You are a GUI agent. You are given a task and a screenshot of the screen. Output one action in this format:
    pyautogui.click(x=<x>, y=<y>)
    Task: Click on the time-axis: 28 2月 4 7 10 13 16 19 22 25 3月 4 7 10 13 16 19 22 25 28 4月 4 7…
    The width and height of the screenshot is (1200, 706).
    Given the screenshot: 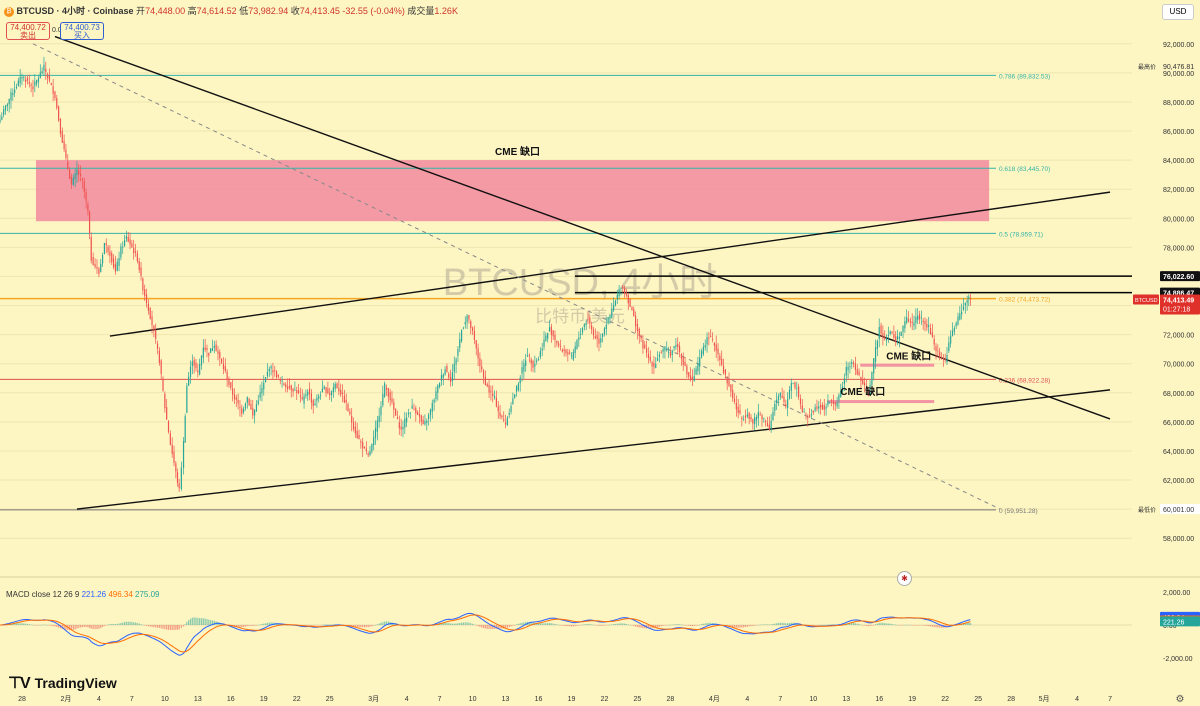 What is the action you would take?
    pyautogui.click(x=601, y=699)
    